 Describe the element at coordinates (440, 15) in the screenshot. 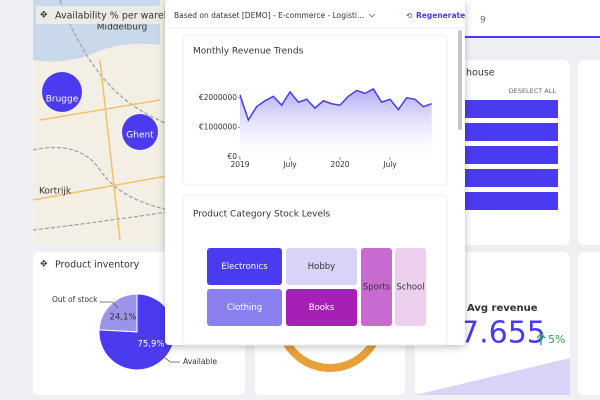

I see `regenerate-button: Regenerate` at that location.